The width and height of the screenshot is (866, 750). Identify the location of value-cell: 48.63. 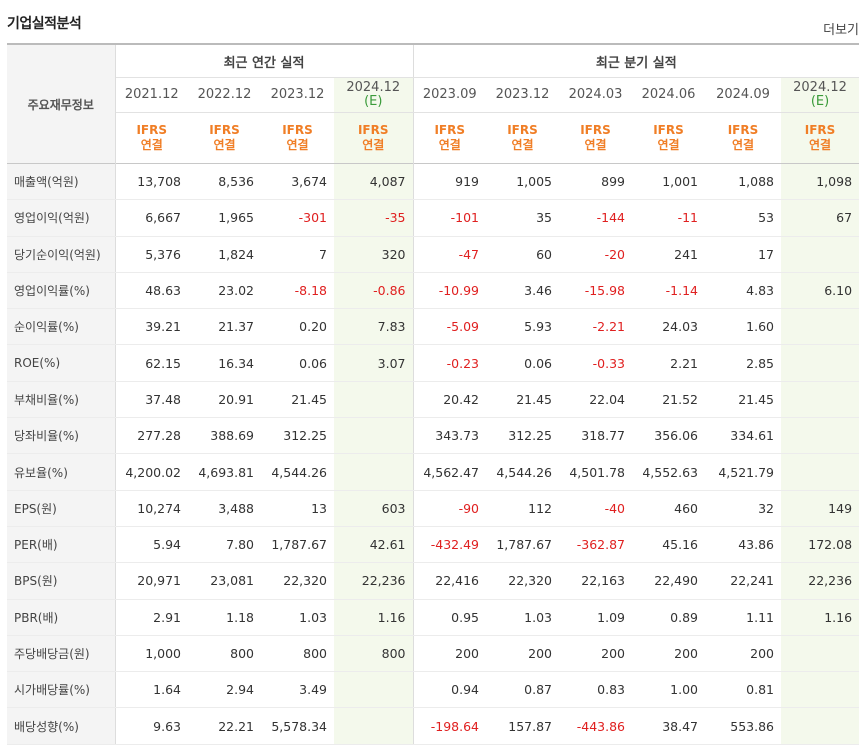
(151, 290).